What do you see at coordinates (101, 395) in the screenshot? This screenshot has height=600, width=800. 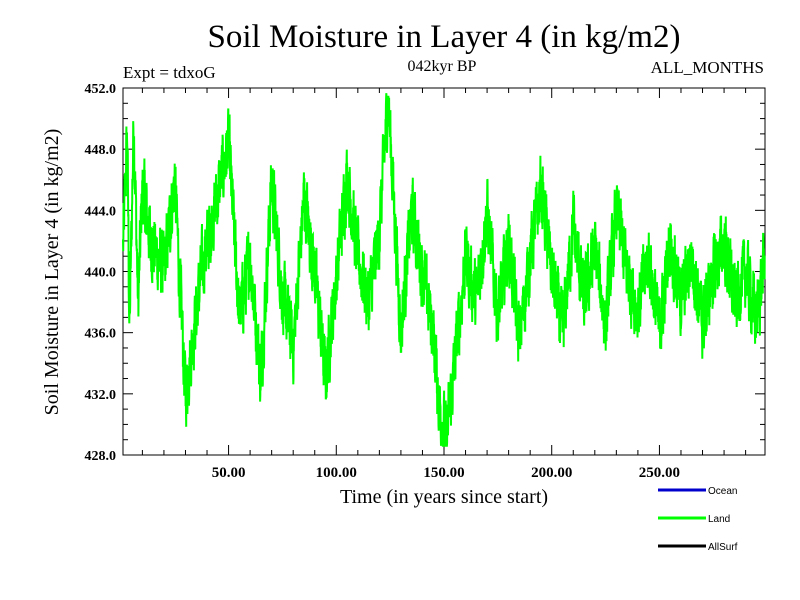 I see `y-tick-label: 432.0` at bounding box center [101, 395].